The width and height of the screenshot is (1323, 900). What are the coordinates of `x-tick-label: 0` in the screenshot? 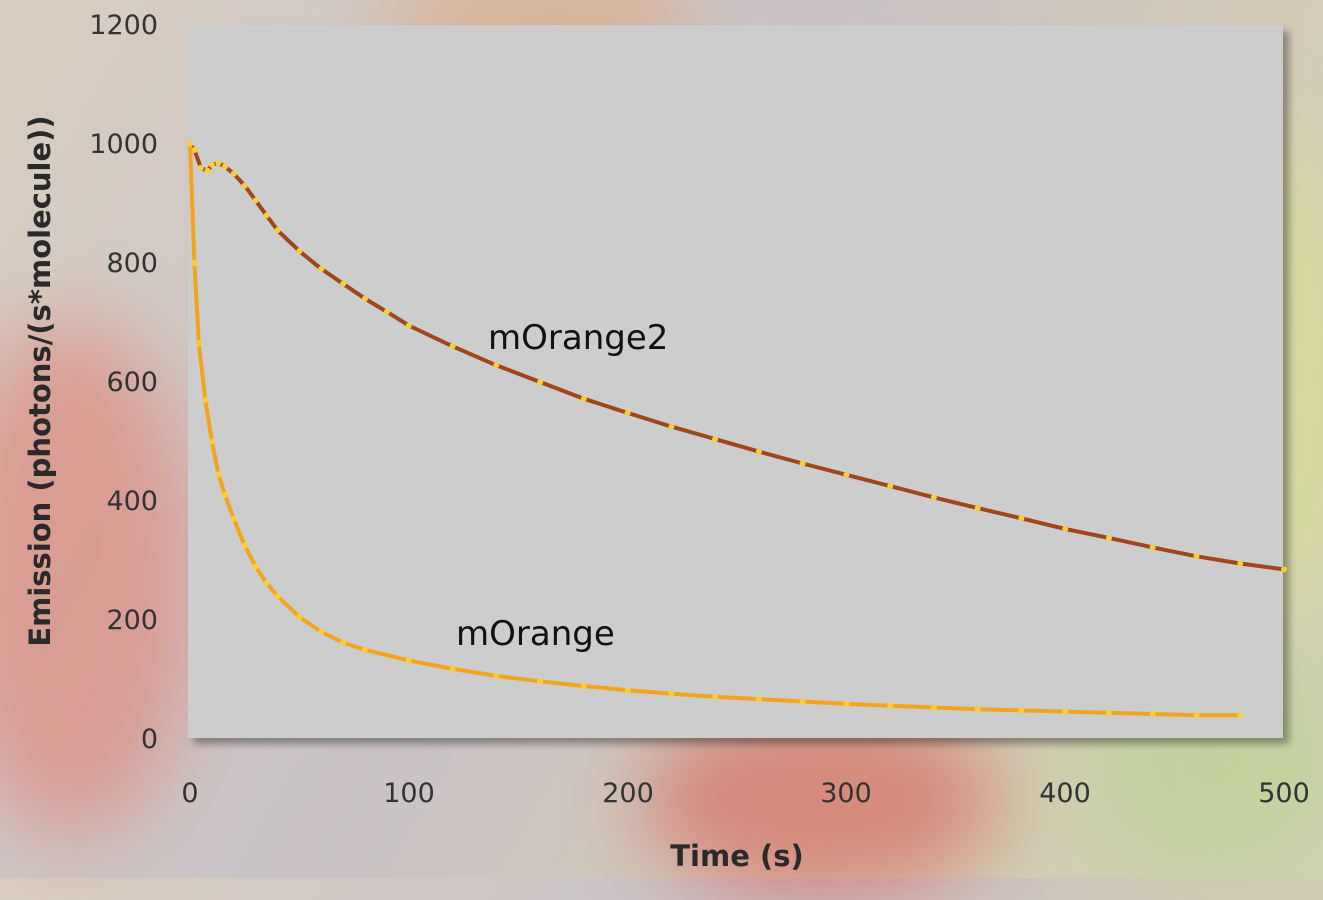 It's located at (189, 793).